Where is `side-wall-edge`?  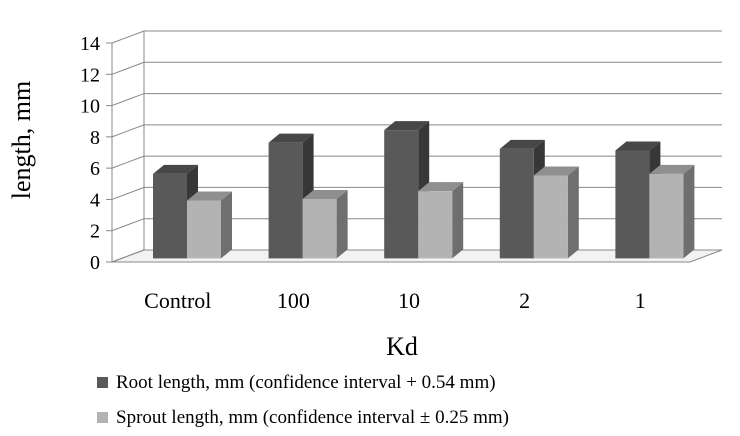 side-wall-edge is located at coordinates (128, 147).